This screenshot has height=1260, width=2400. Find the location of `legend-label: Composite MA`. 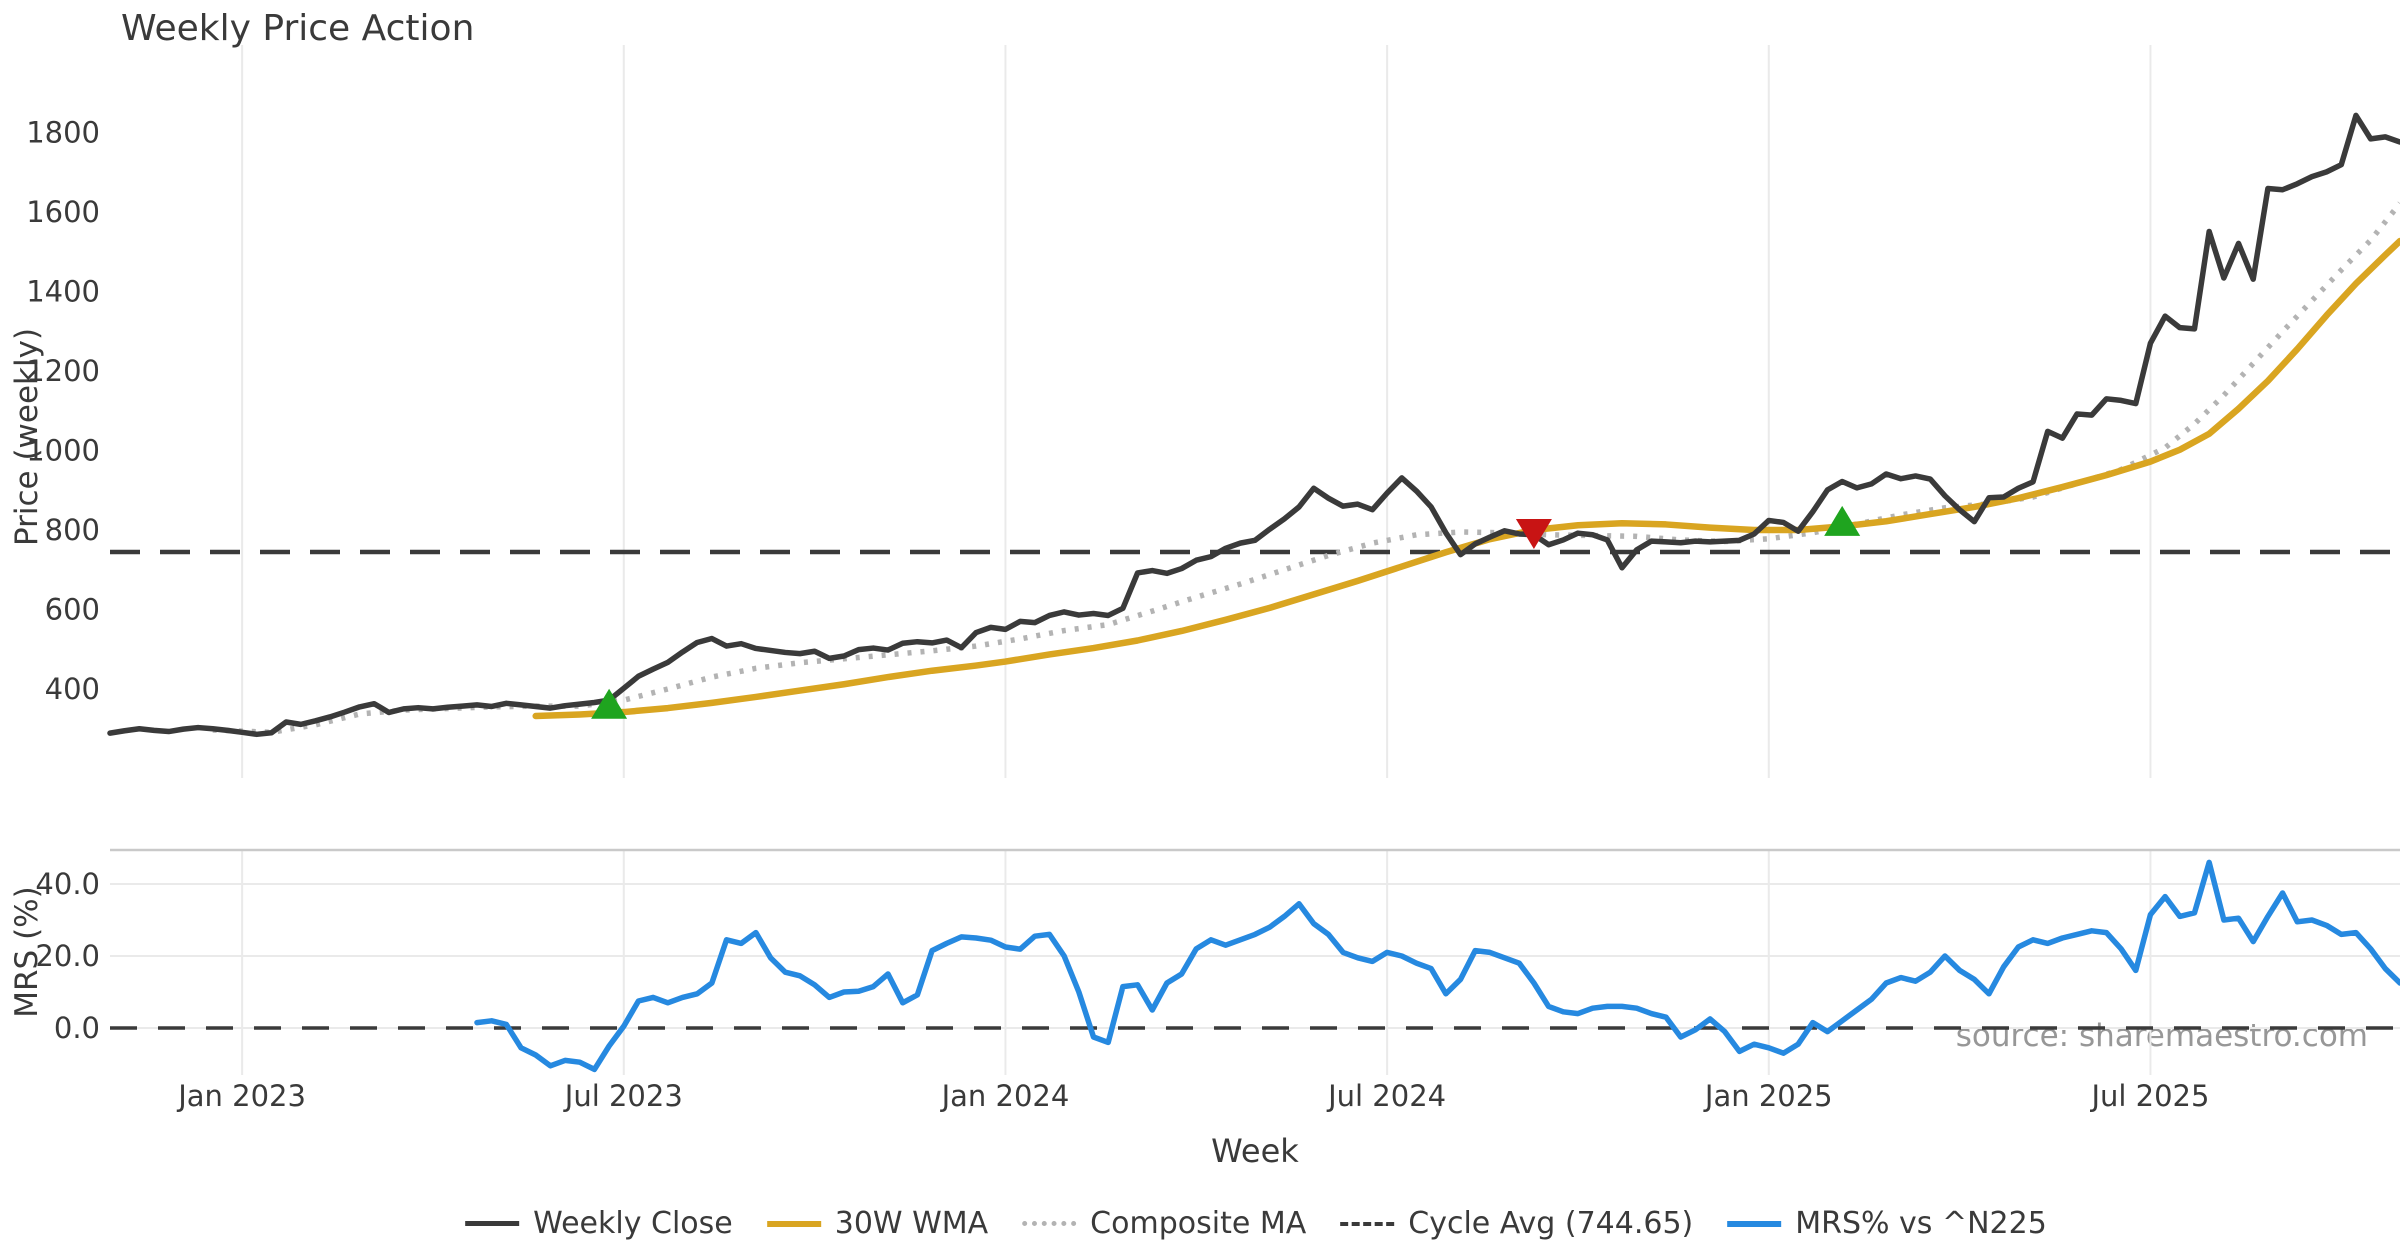

legend-label: Composite MA is located at coordinates (1198, 1223).